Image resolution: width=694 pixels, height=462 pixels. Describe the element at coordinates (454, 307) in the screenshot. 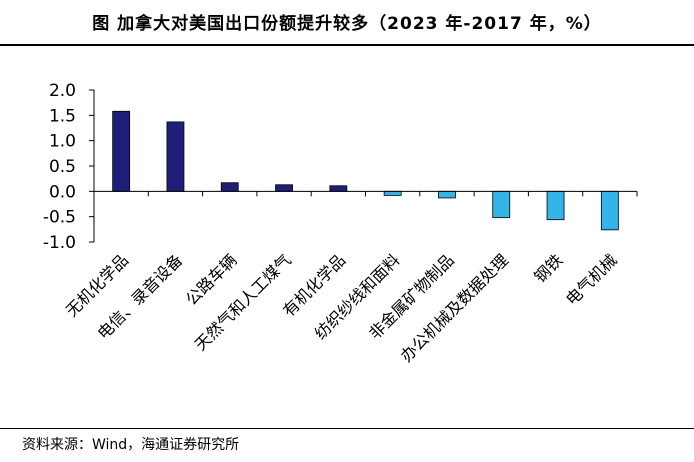

I see `category-label: 办公机械及数据处理` at that location.